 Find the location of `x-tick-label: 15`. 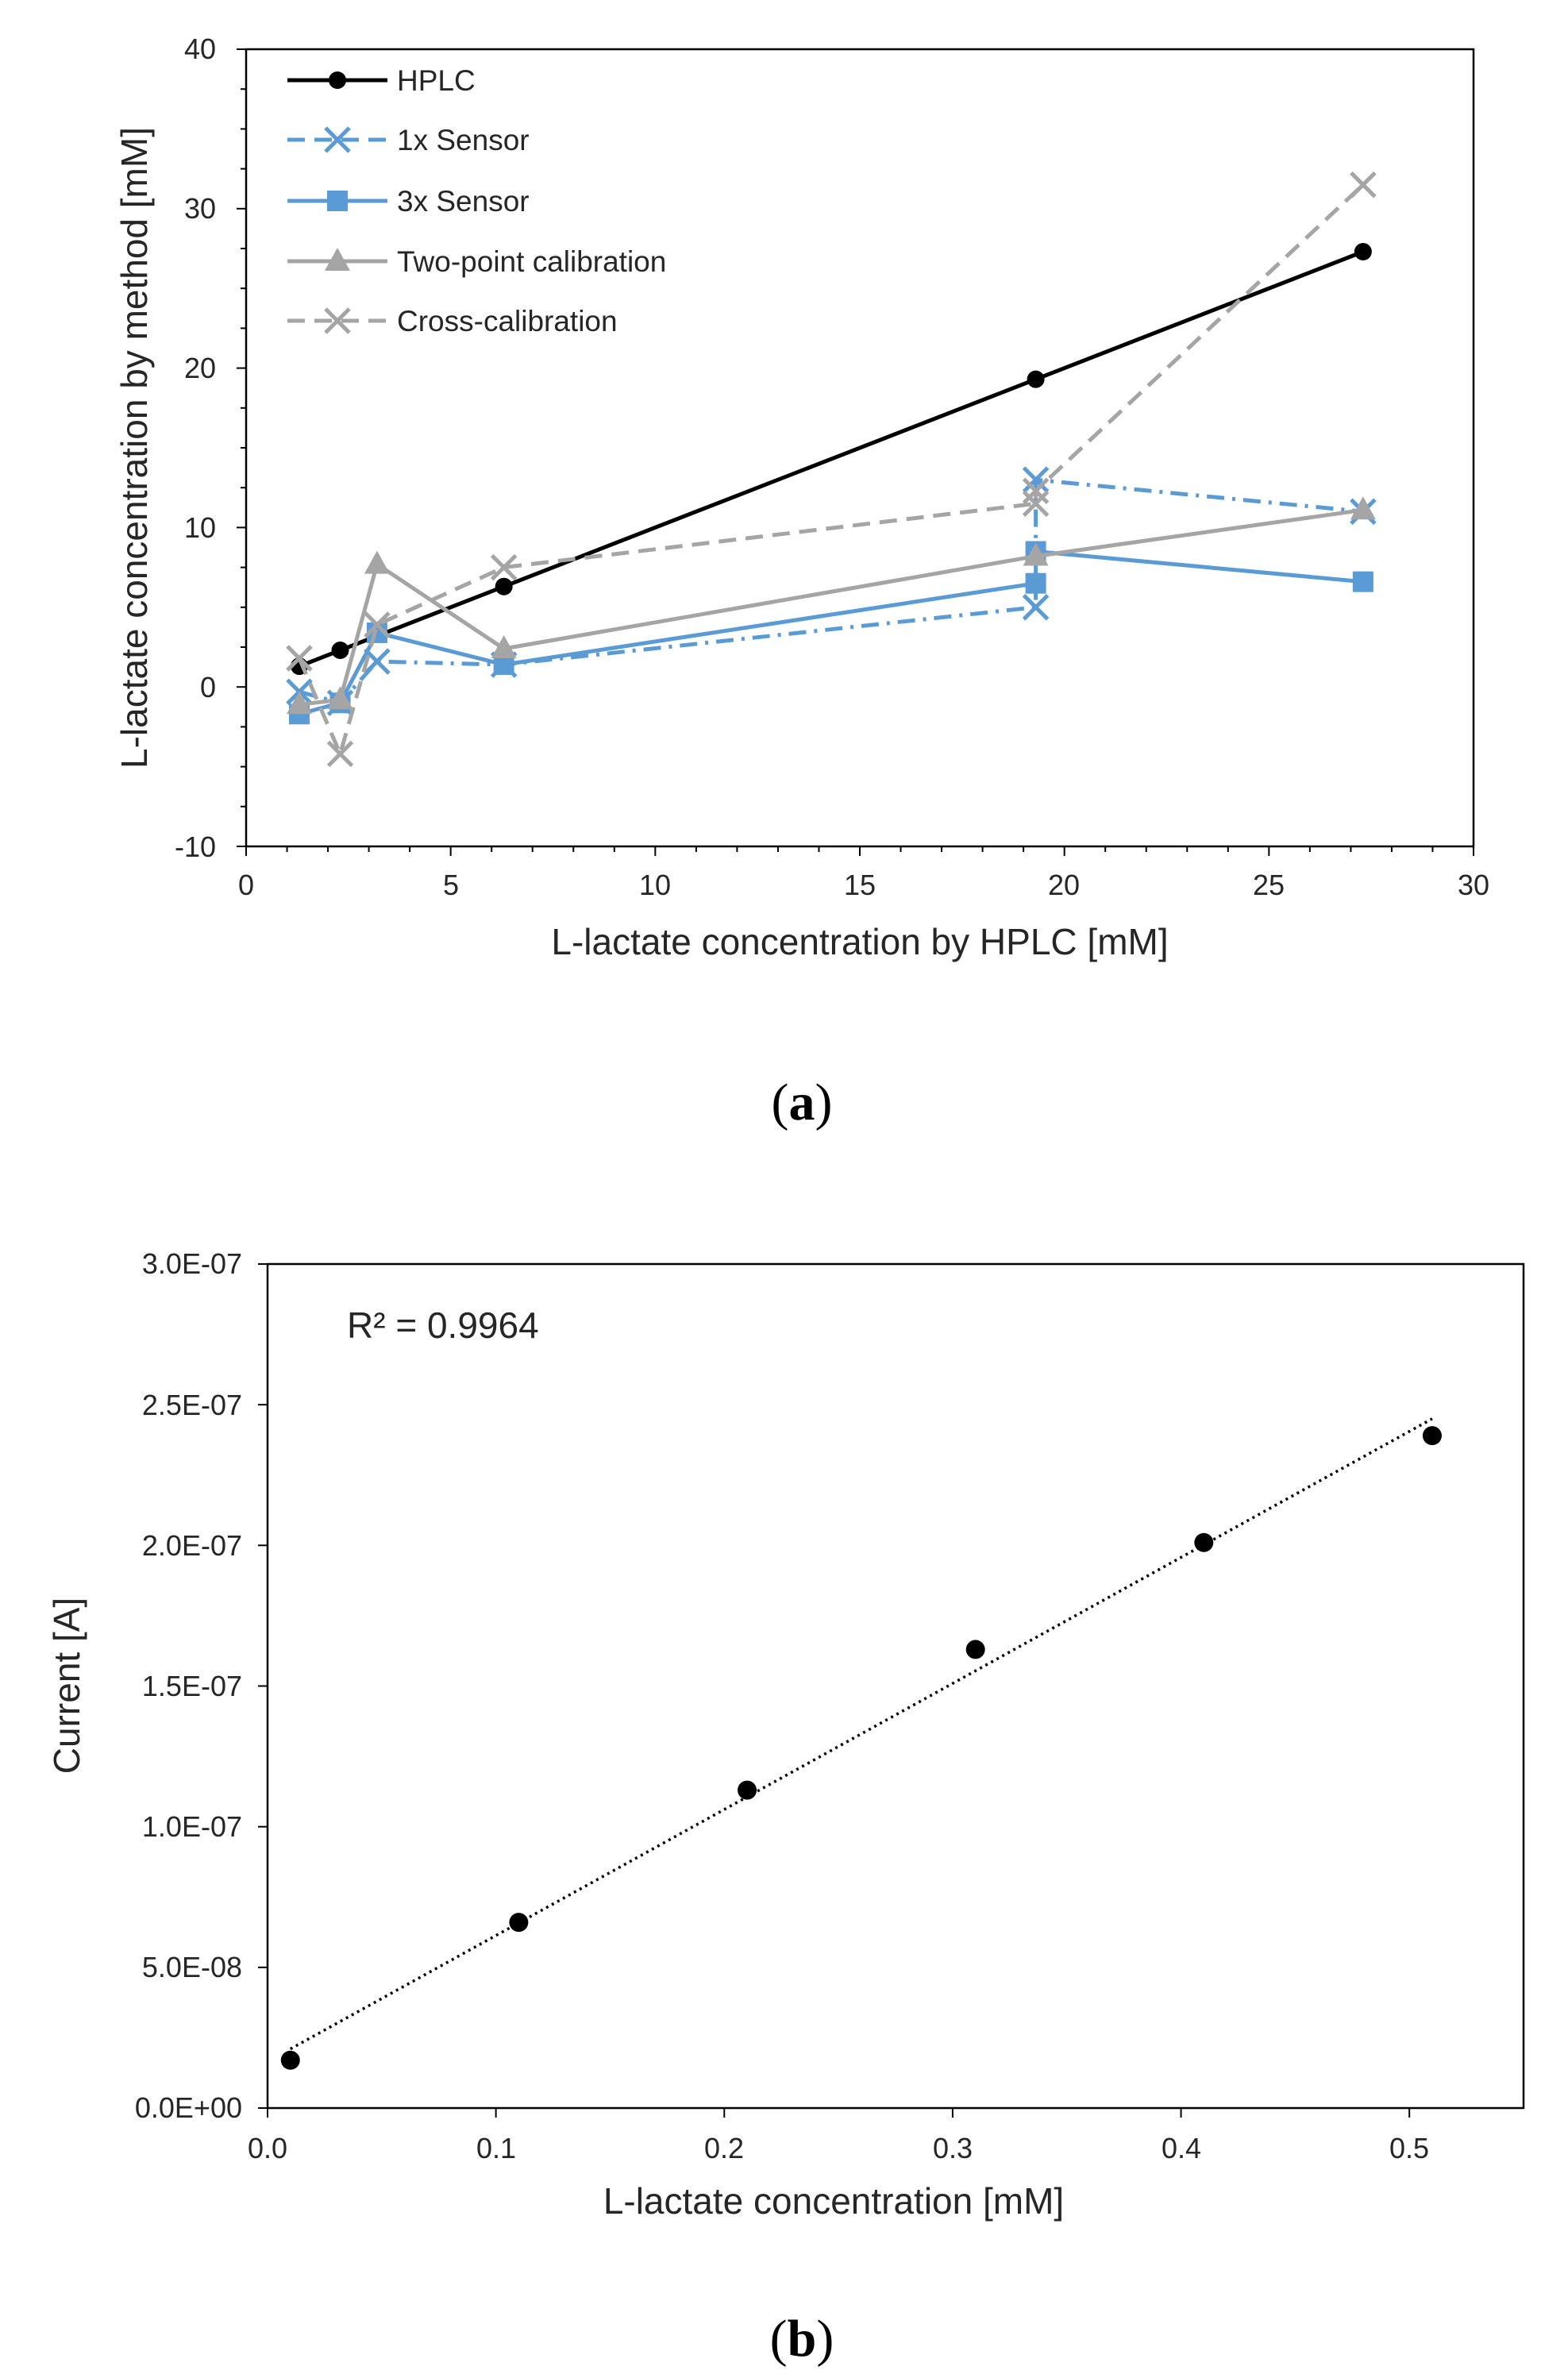

x-tick-label: 15 is located at coordinates (860, 885).